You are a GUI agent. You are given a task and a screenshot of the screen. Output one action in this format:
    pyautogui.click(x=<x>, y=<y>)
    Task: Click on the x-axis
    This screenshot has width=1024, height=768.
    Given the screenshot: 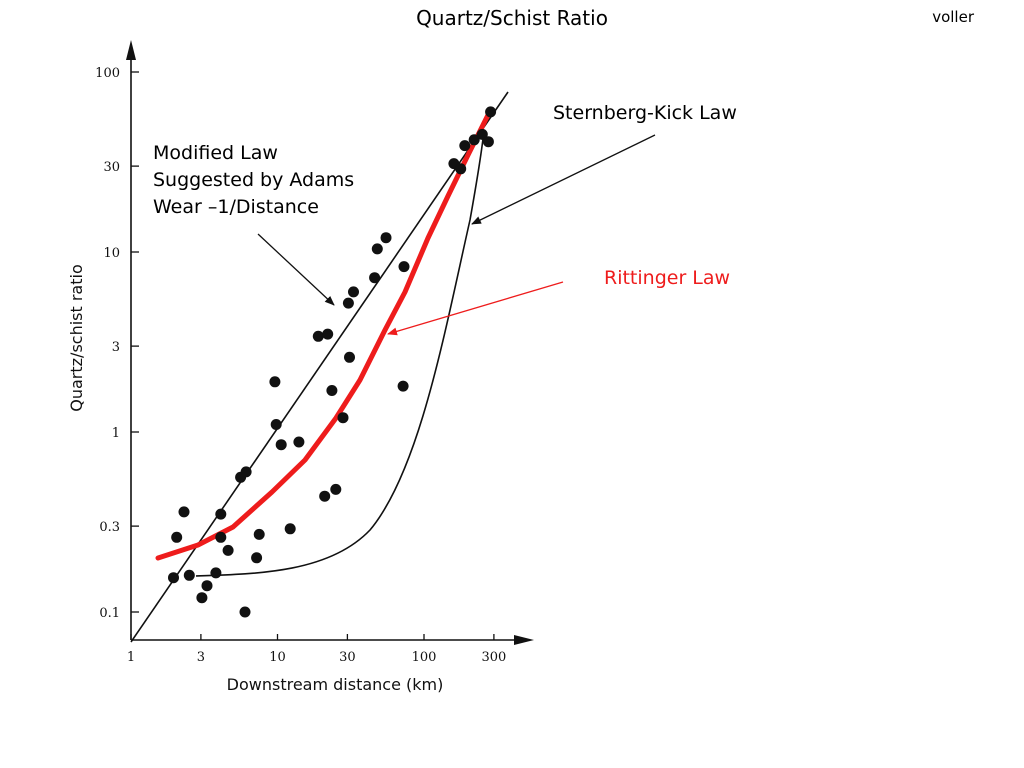 What is the action you would take?
    pyautogui.click(x=332, y=640)
    